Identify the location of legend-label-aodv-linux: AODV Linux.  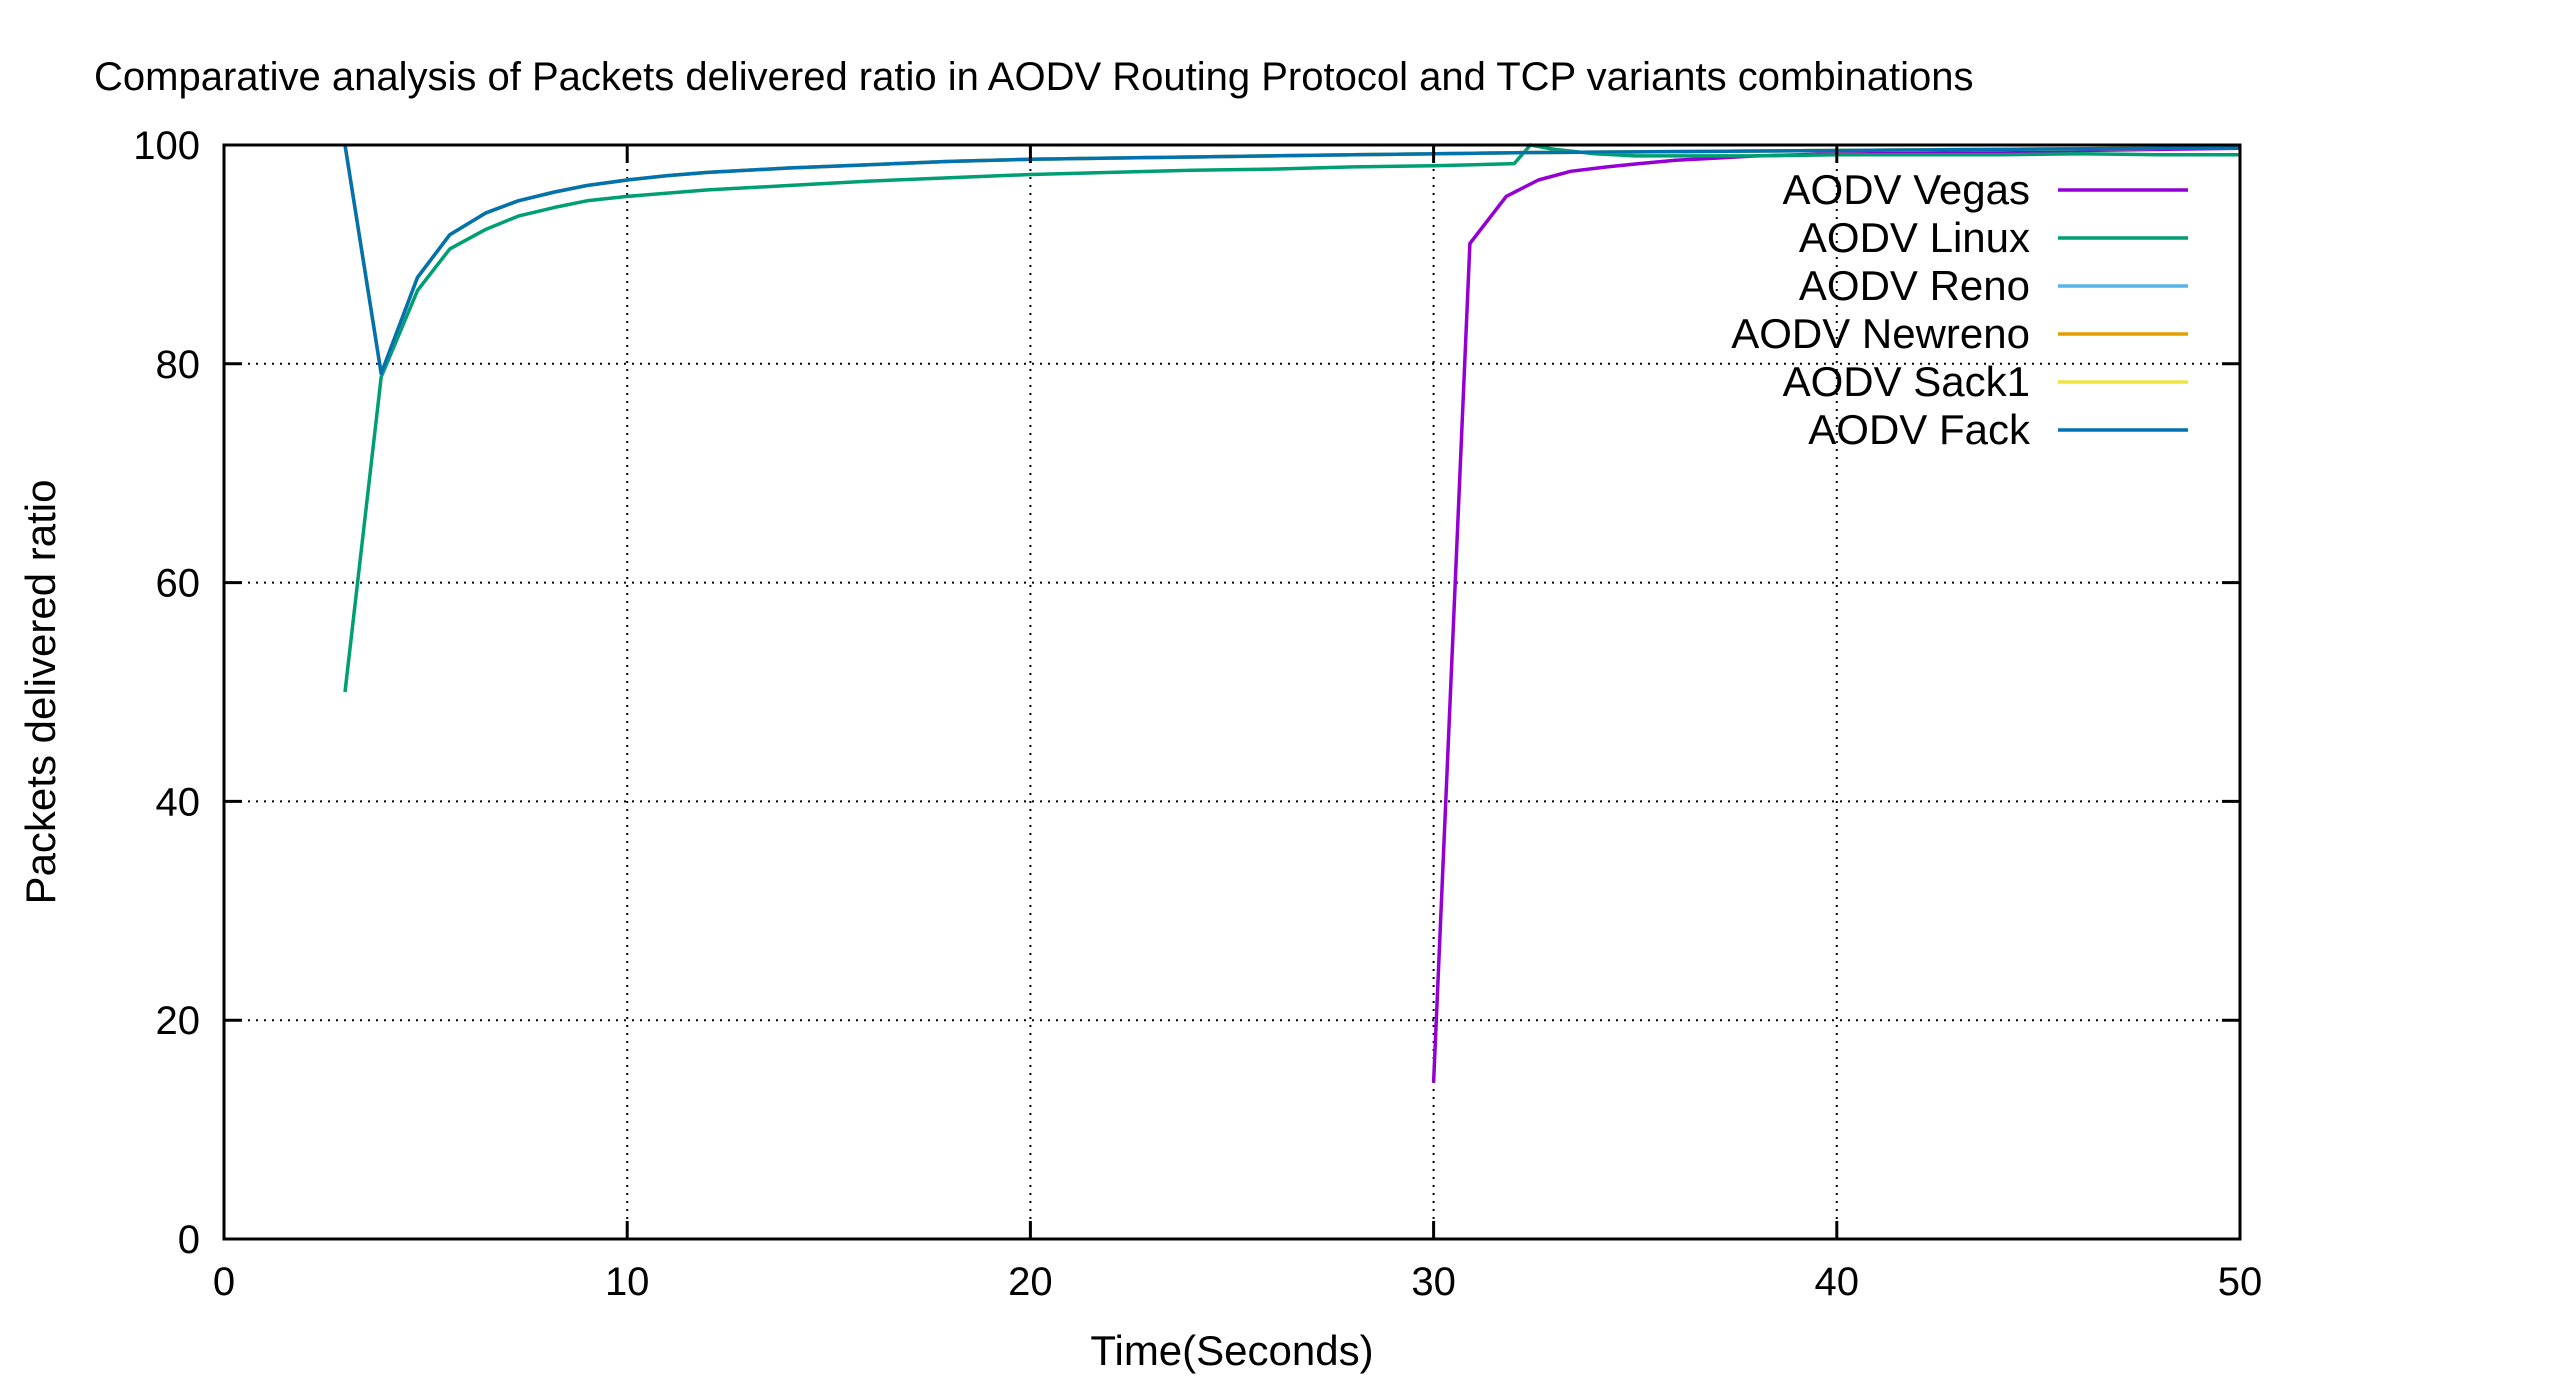
(1914, 237).